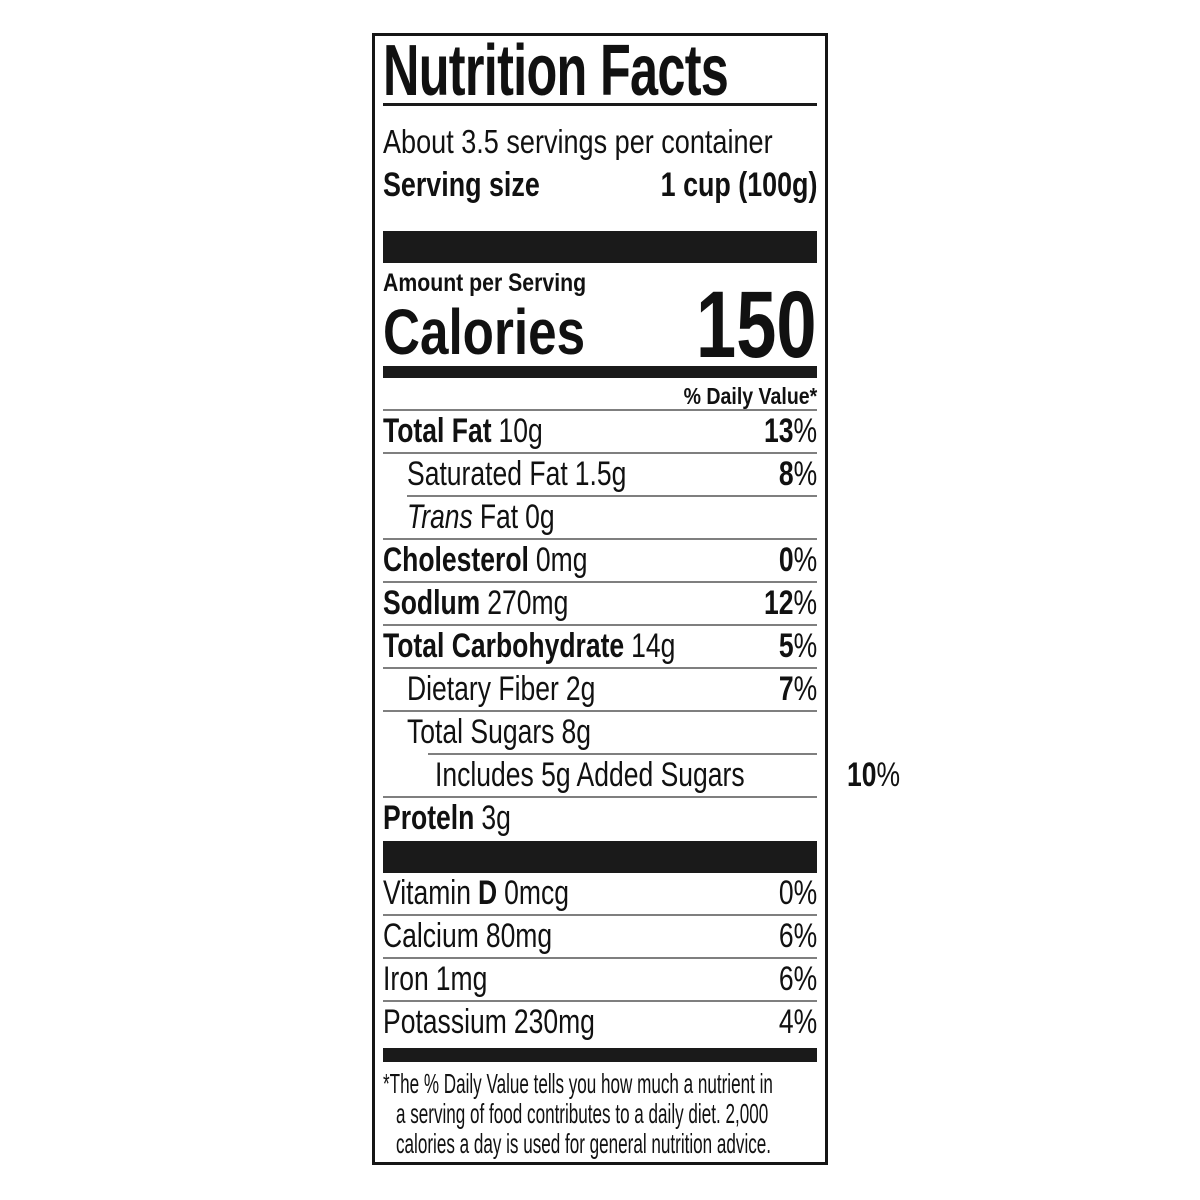 This screenshot has height=1200, width=1200. Describe the element at coordinates (499, 517) in the screenshot. I see `nutrient-name: Fat` at that location.